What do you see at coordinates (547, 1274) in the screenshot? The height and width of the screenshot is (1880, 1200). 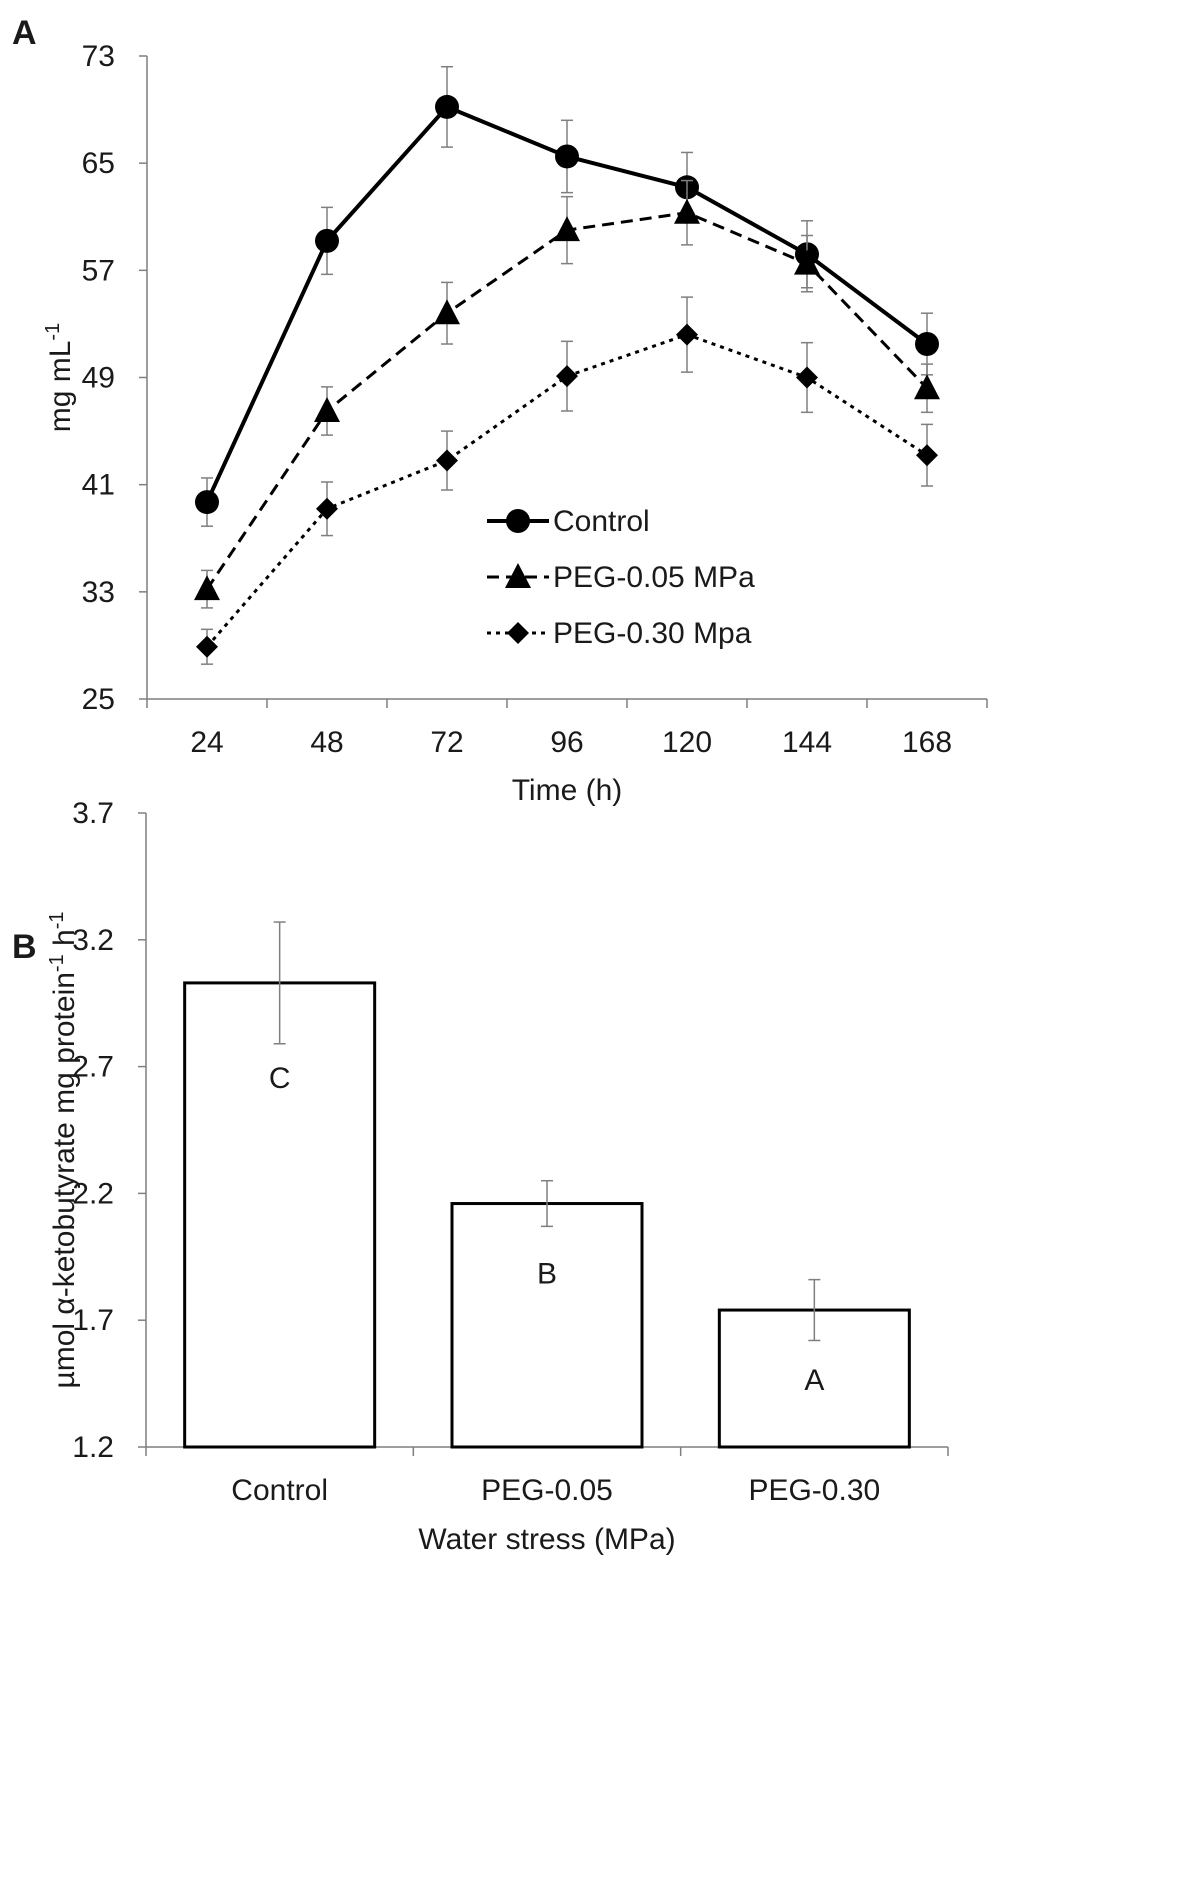 I see `bar-significance-letter: B` at bounding box center [547, 1274].